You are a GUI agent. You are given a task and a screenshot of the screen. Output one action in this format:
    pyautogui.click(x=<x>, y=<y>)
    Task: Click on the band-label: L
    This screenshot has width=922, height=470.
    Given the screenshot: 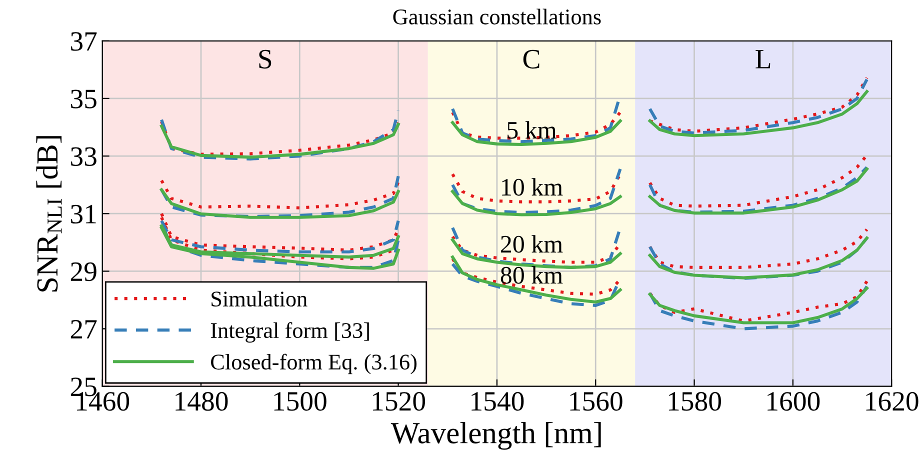 What is the action you would take?
    pyautogui.click(x=763, y=59)
    